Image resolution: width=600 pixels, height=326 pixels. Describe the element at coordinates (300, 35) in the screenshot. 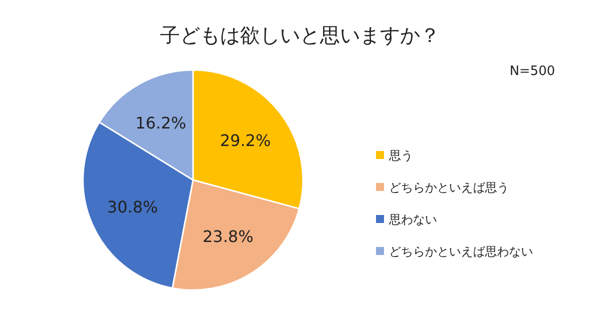

I see `chart-title: 子どもは欲しいと思いますか？` at that location.